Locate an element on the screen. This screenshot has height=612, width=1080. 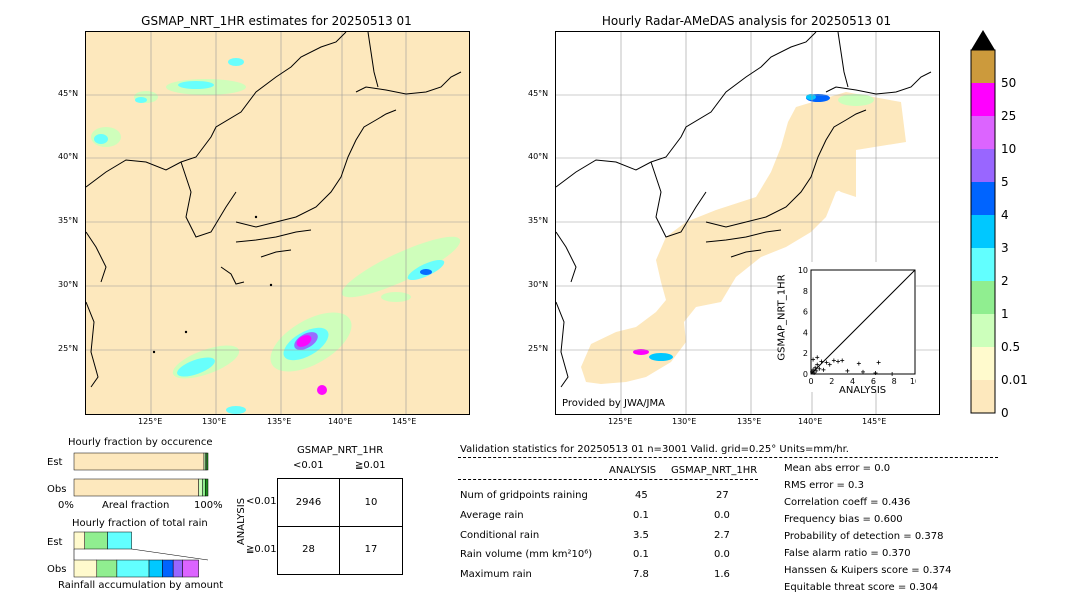
colorbar-tick-label: 0.01 is located at coordinates (1014, 380).